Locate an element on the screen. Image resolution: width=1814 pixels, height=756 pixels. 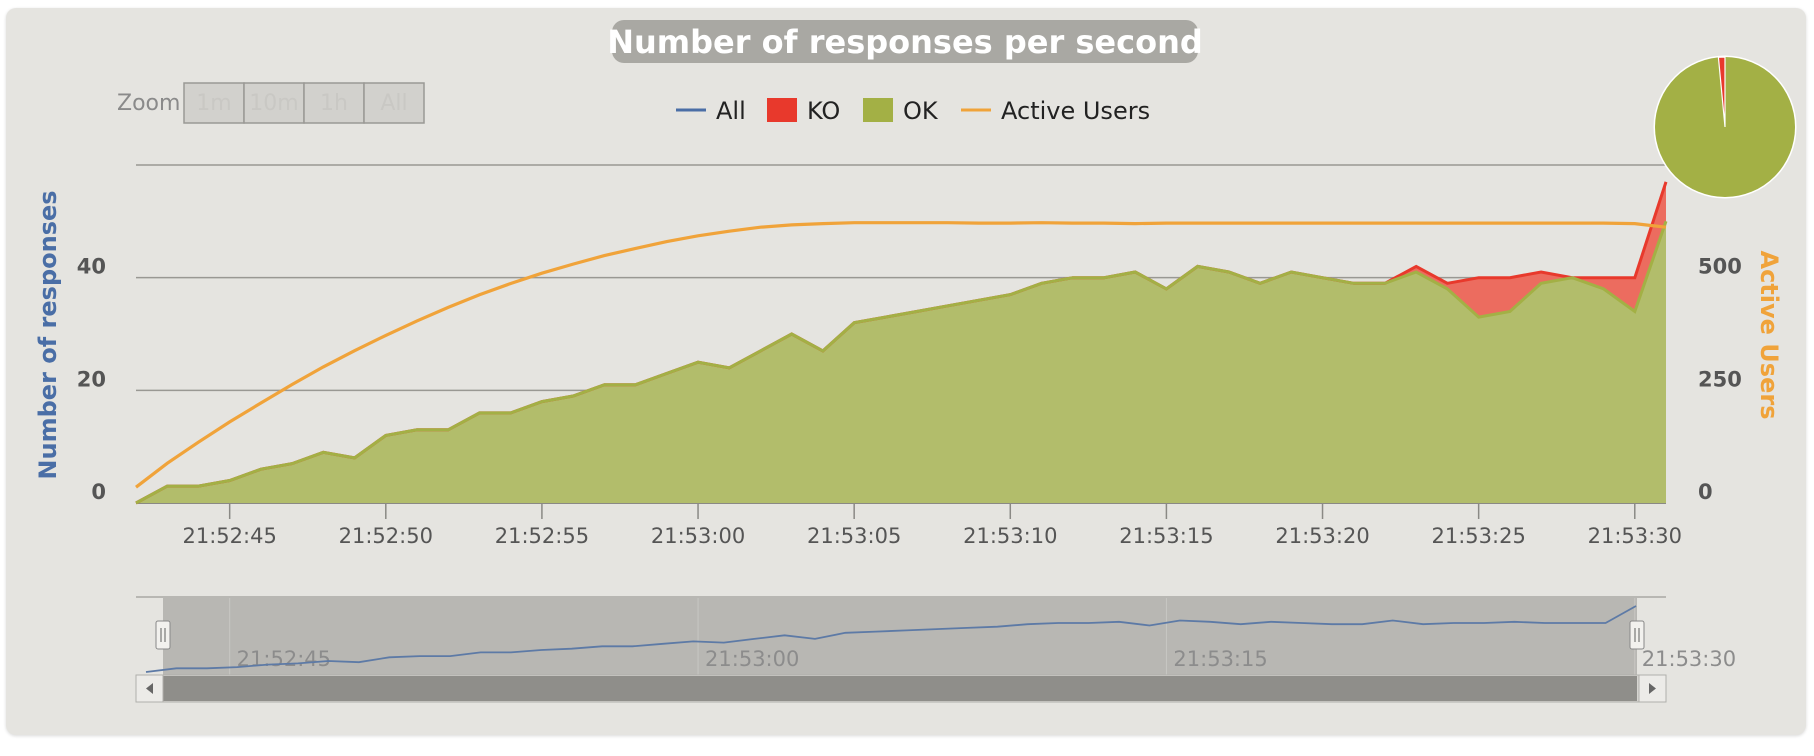
zoom-button-all: All is located at coordinates (394, 103).